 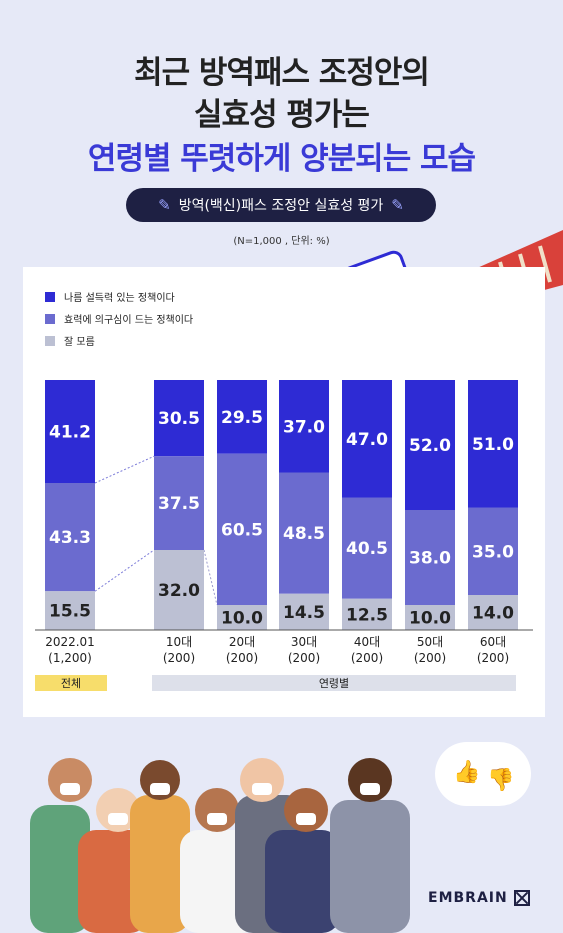 I want to click on legend-item-2: 효력에 의구심이 드는 정책이다, so click(x=119, y=318).